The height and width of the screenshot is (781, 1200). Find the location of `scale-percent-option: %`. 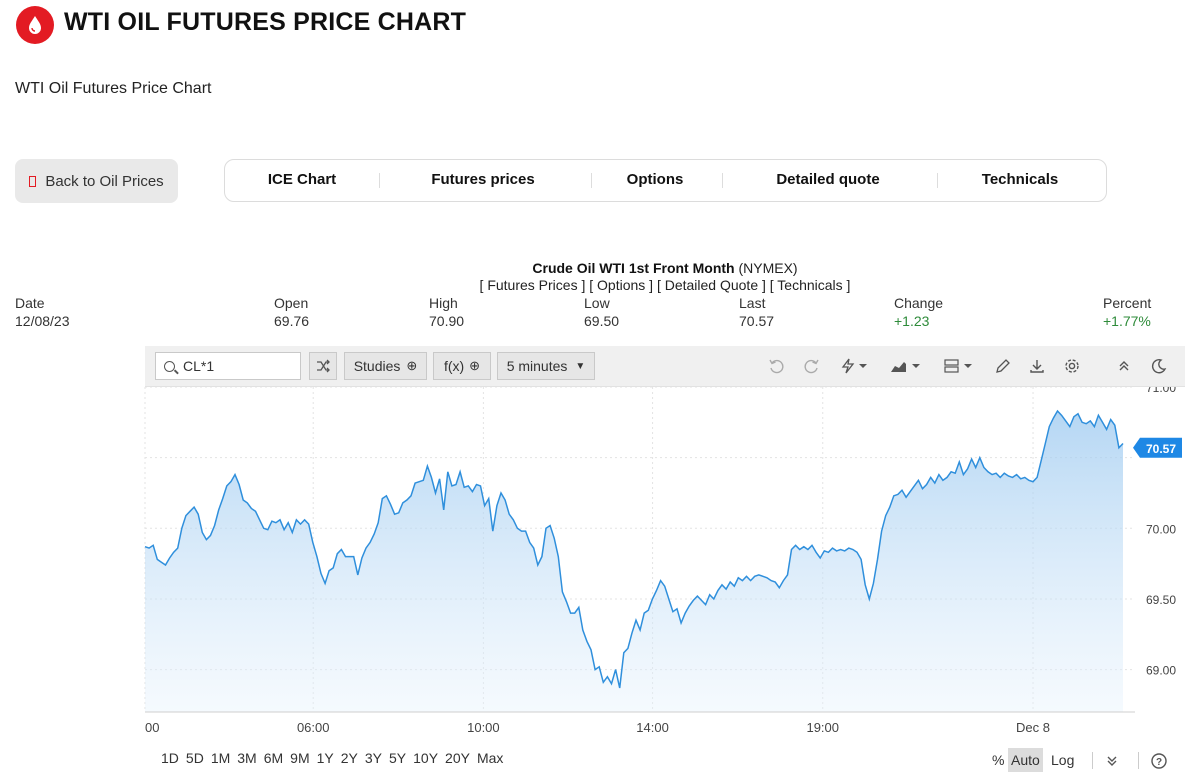

scale-percent-option: % is located at coordinates (998, 760).